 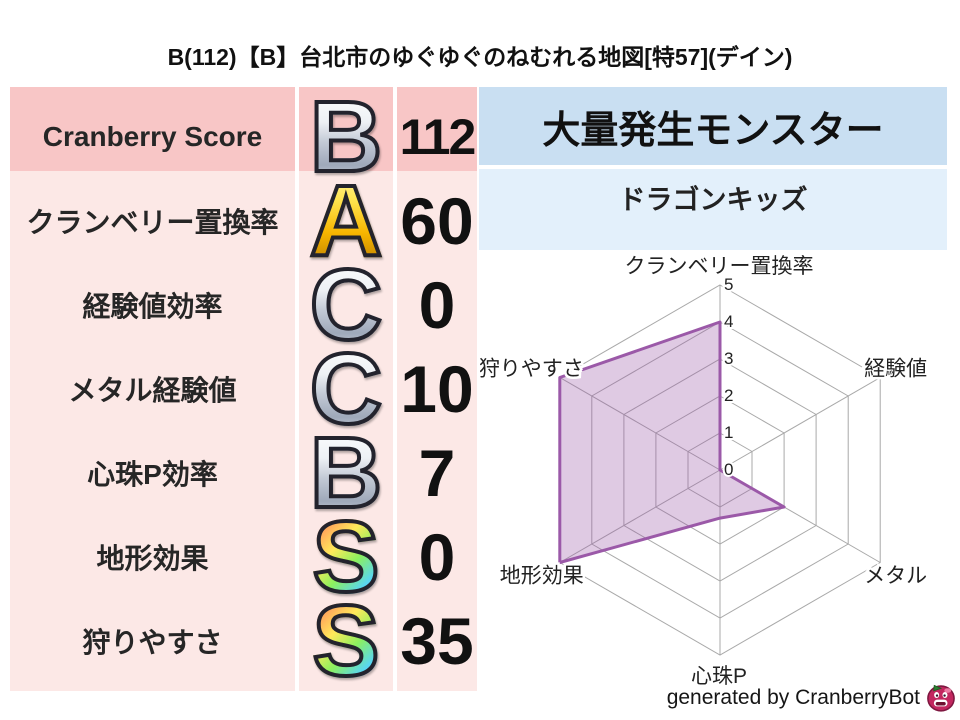 I want to click on grade-letter: A, so click(x=346, y=221).